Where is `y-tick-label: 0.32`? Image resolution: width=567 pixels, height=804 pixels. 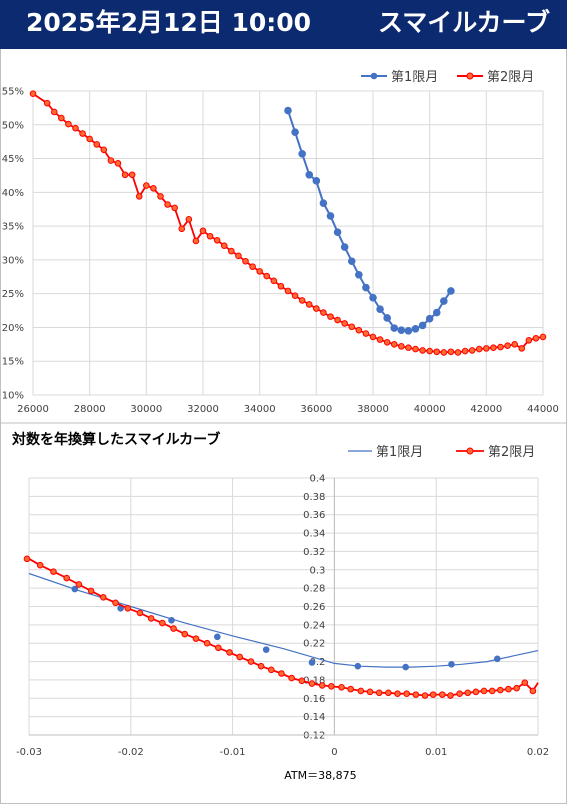 y-tick-label: 0.32 is located at coordinates (314, 552).